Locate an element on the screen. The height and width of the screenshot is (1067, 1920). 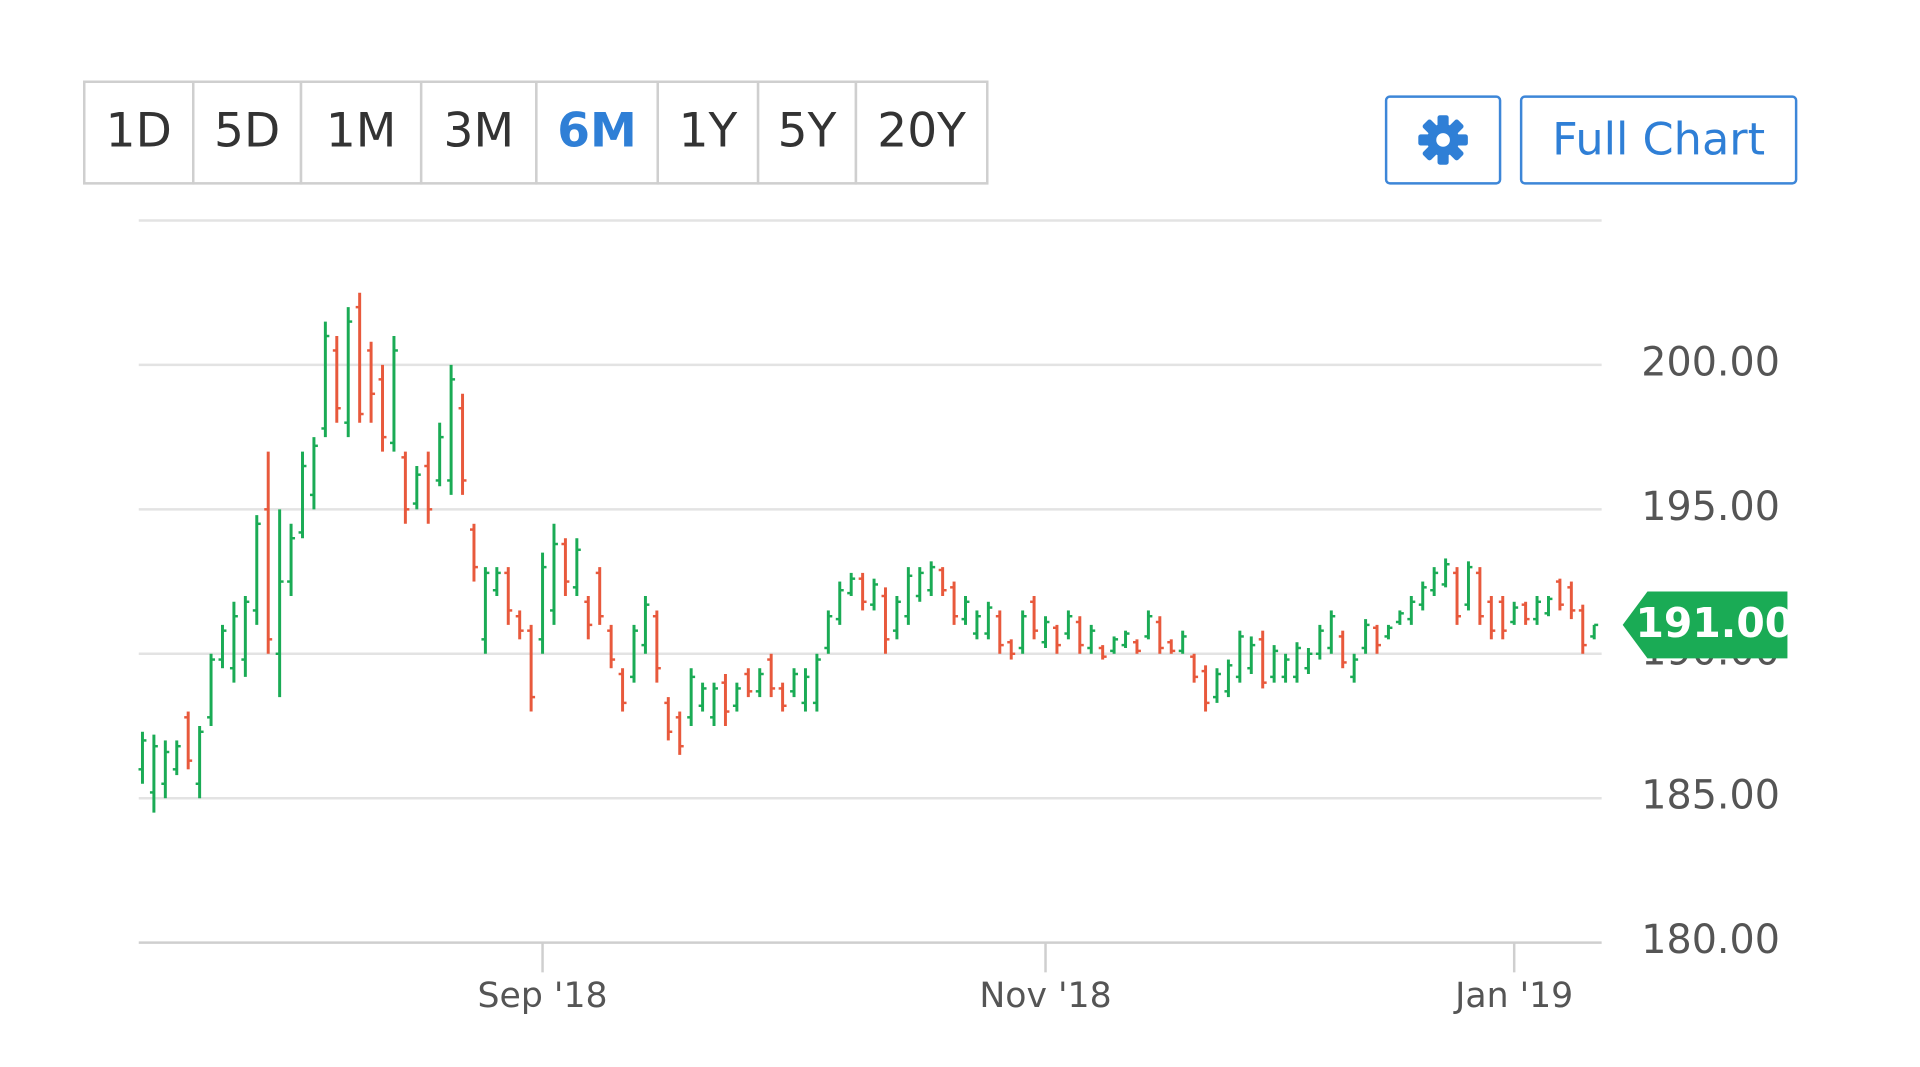
range-button-label: 3M is located at coordinates (479, 130).